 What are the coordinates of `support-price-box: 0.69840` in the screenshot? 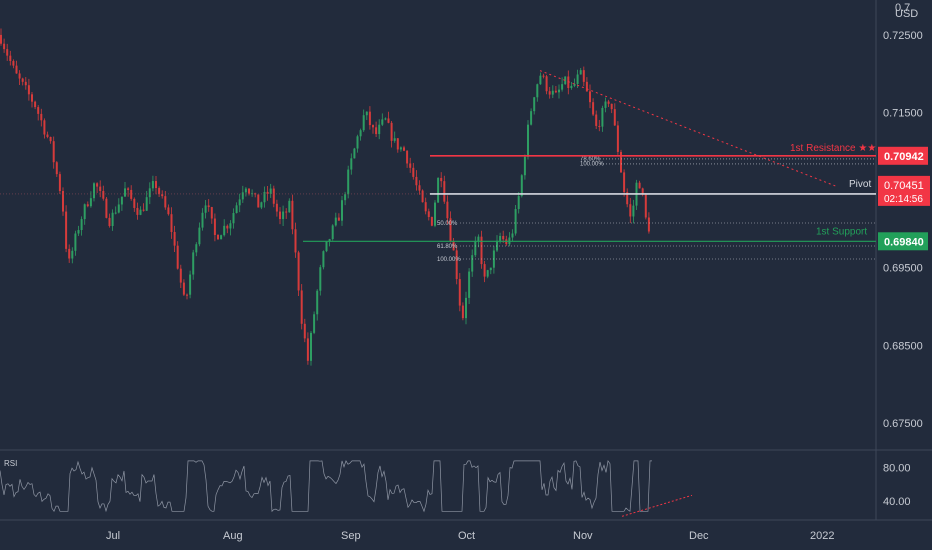 It's located at (903, 241).